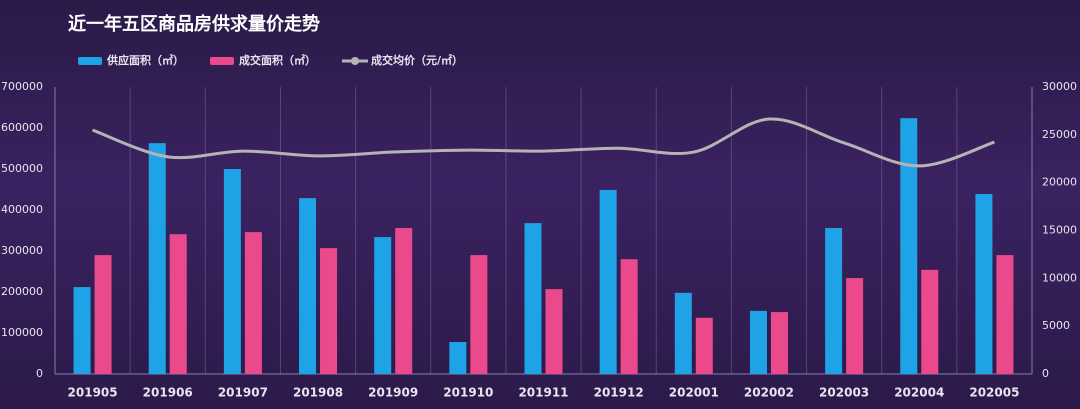 The height and width of the screenshot is (409, 1080). Describe the element at coordinates (619, 393) in the screenshot. I see `x-tick-label: 201912` at that location.